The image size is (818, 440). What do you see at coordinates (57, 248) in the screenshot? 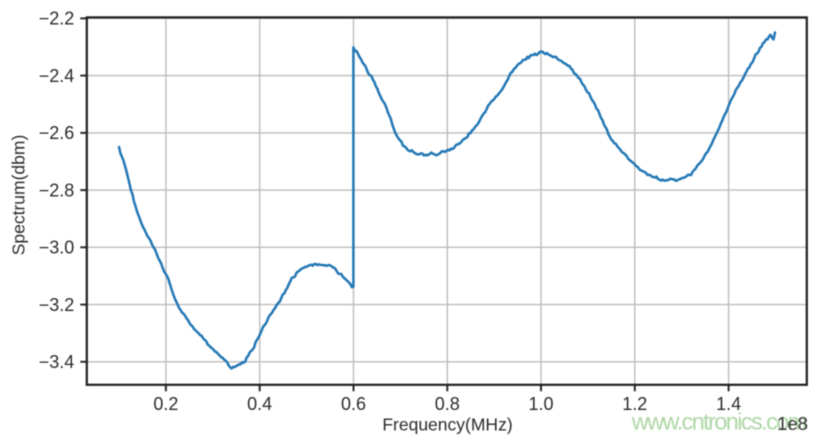
I see `svg-text: −3.0` at bounding box center [57, 248].